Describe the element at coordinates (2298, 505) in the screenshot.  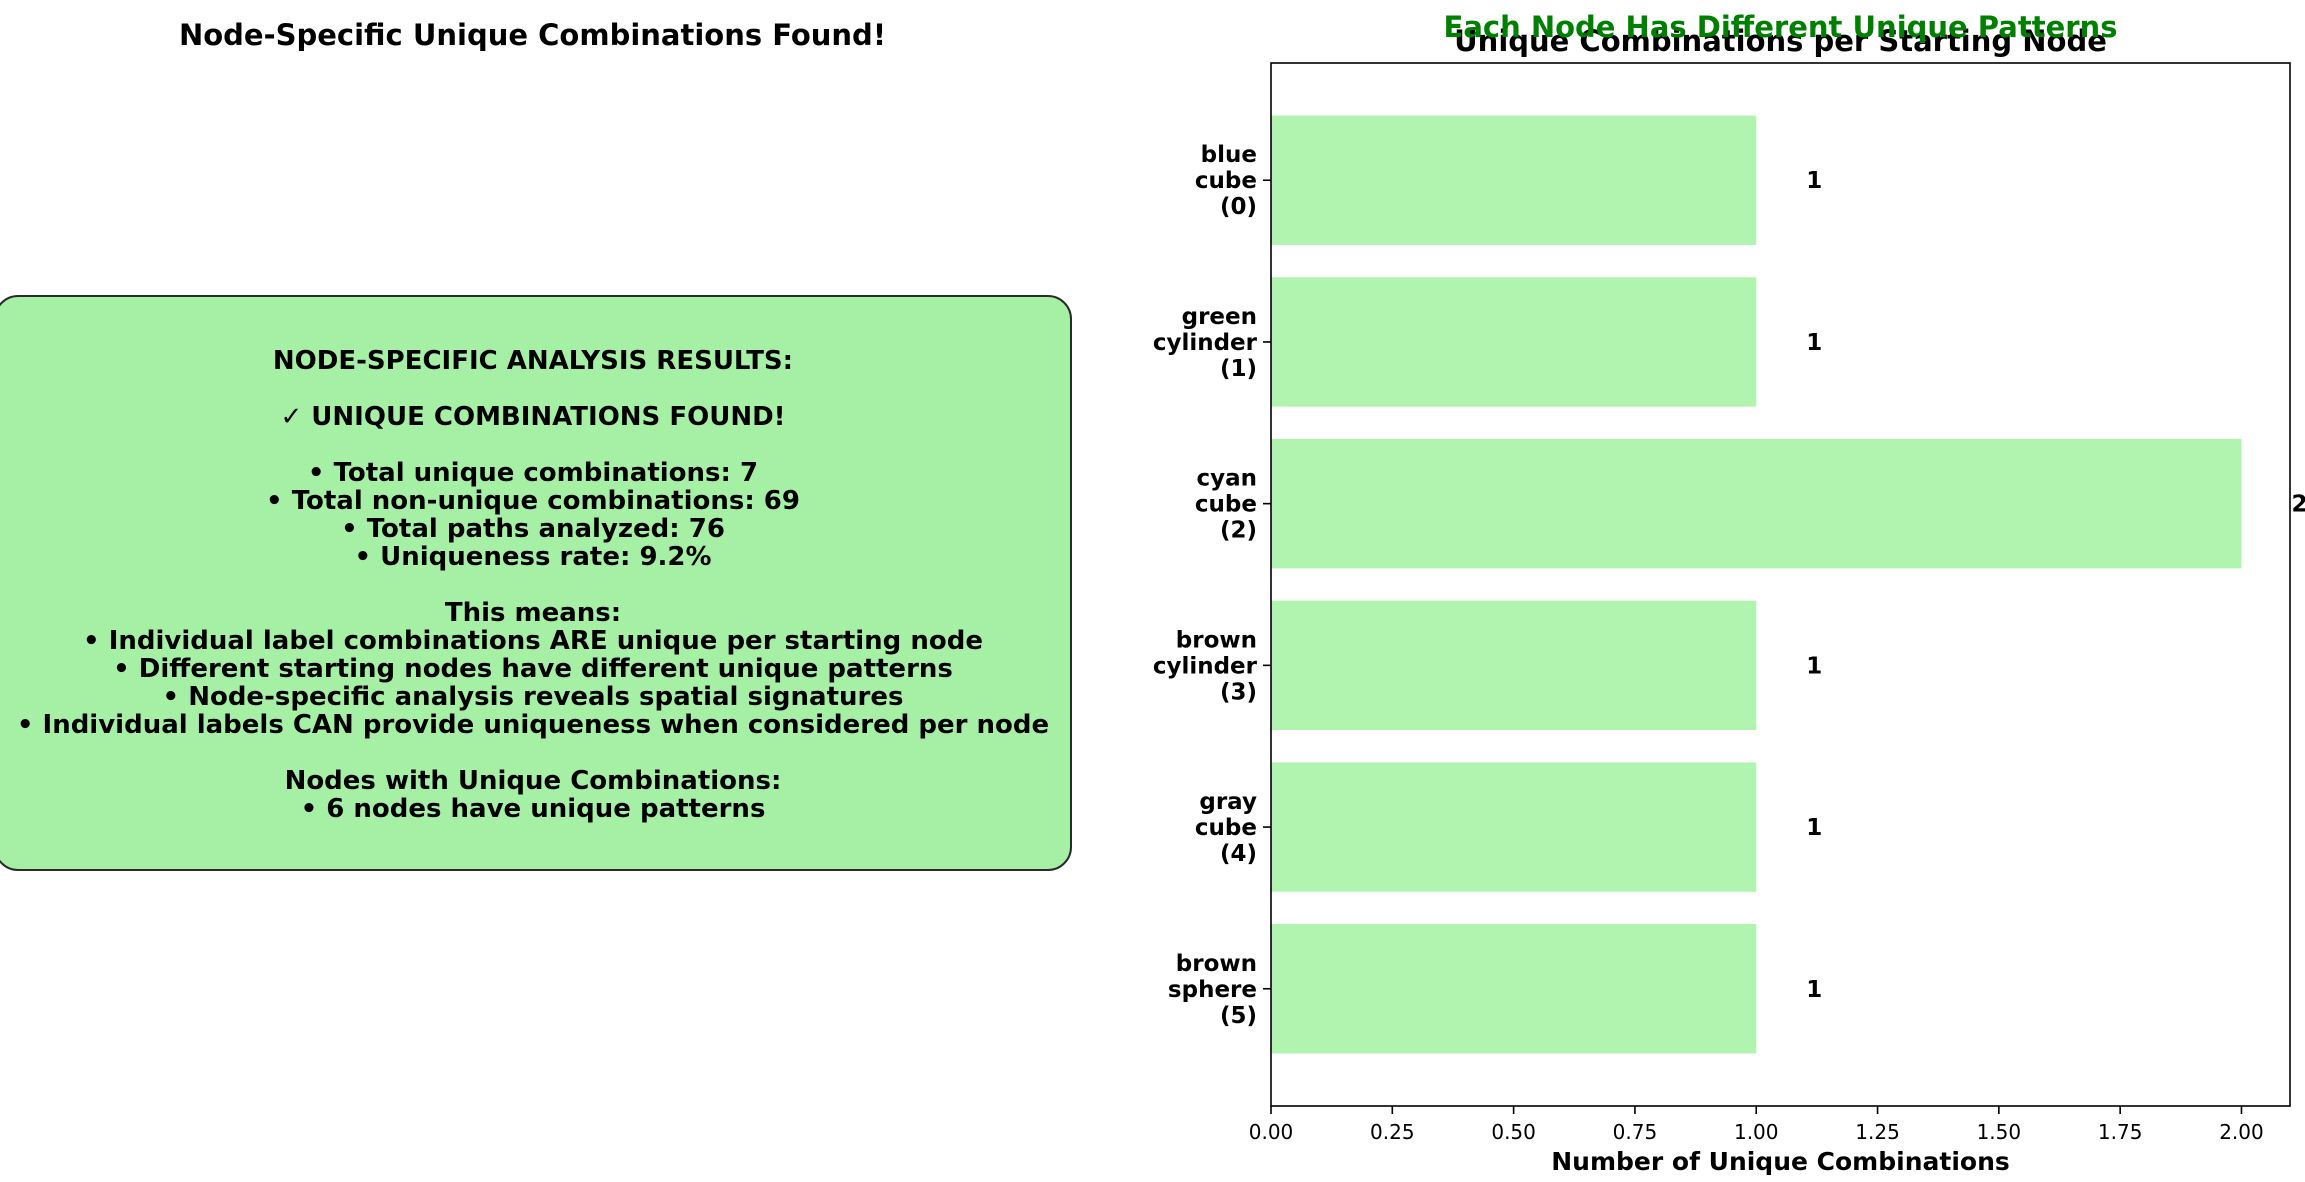
I see `value-label-2: 2` at that location.